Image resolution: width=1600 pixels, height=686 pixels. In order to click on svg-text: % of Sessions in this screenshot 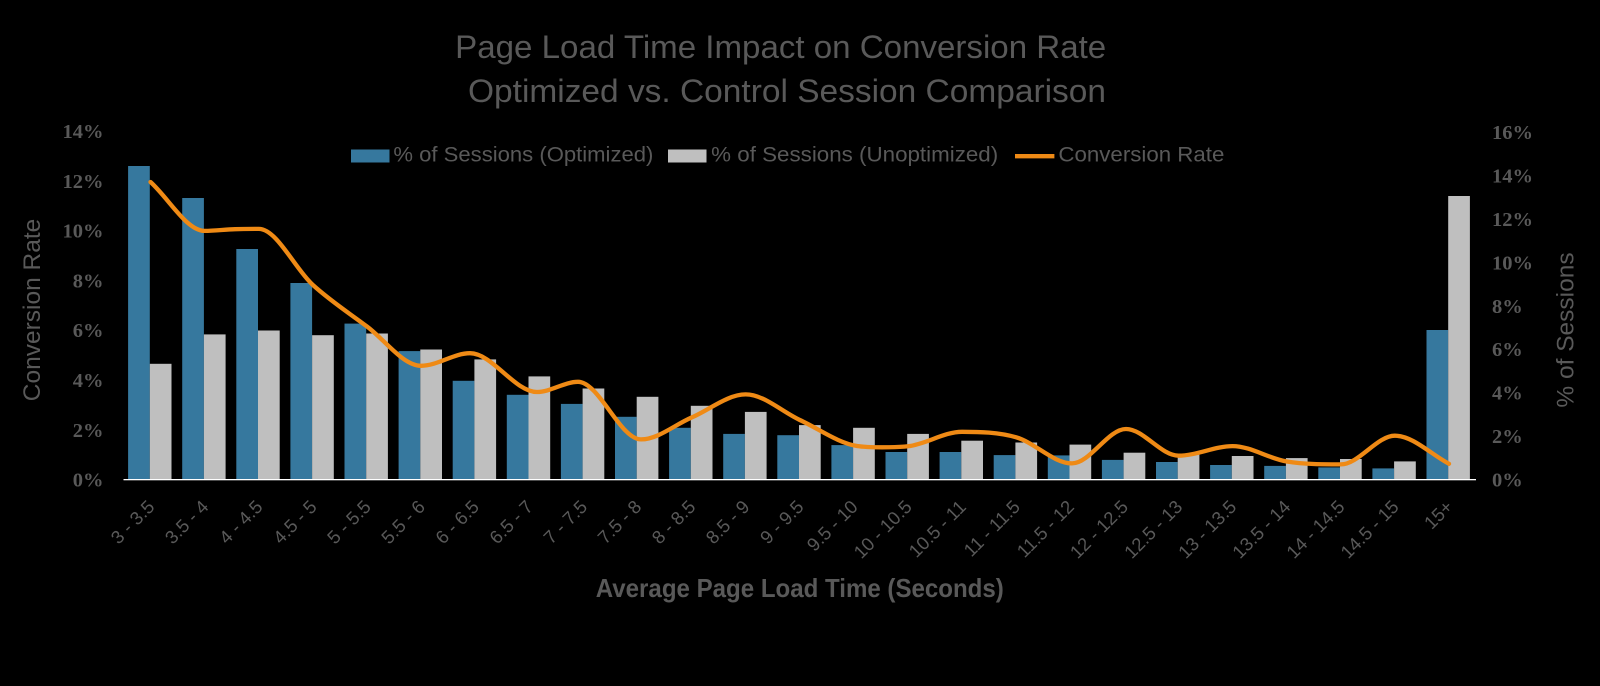, I will do `click(1566, 329)`.